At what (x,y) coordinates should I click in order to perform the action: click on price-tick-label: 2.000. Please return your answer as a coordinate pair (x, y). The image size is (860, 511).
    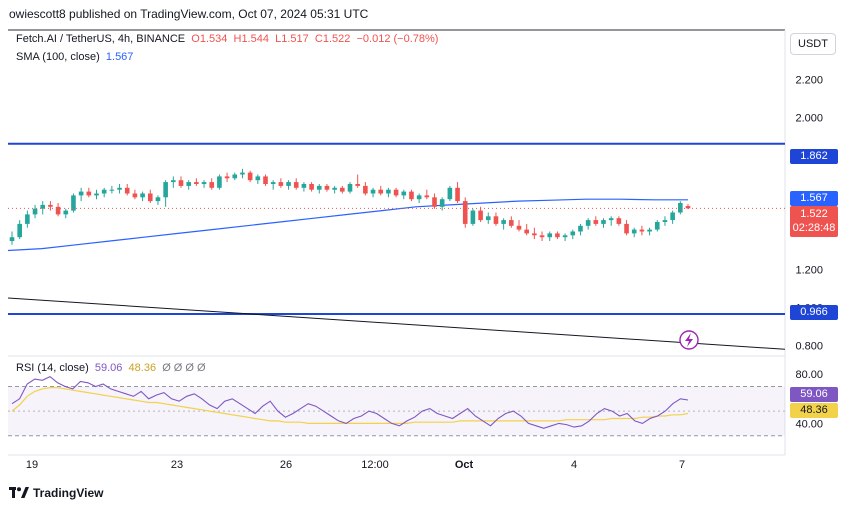
    Looking at the image, I should click on (809, 119).